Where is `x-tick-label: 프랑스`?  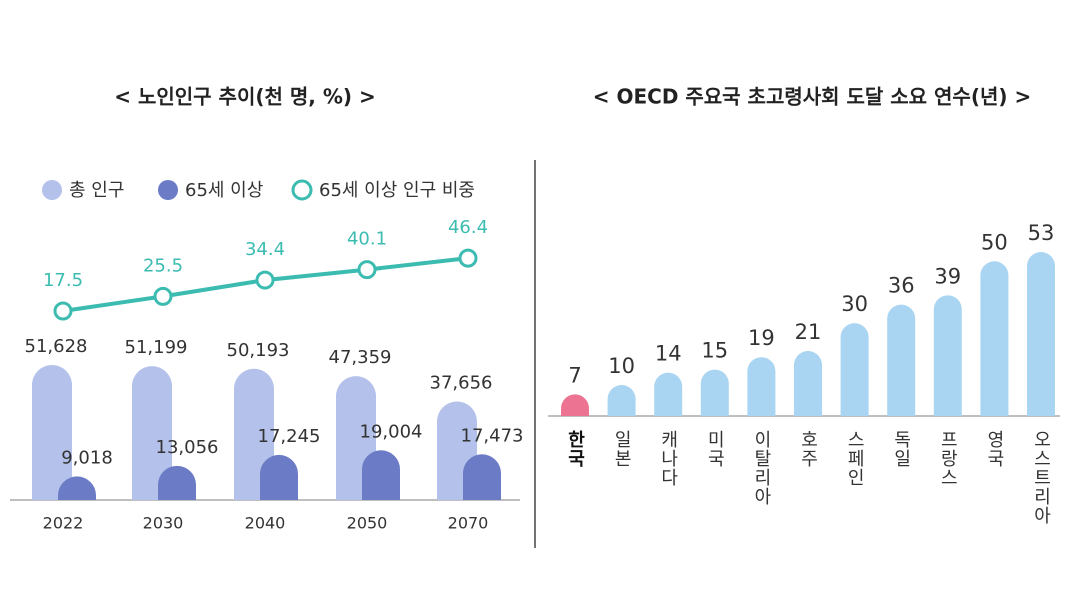 x-tick-label: 프랑스 is located at coordinates (947, 458).